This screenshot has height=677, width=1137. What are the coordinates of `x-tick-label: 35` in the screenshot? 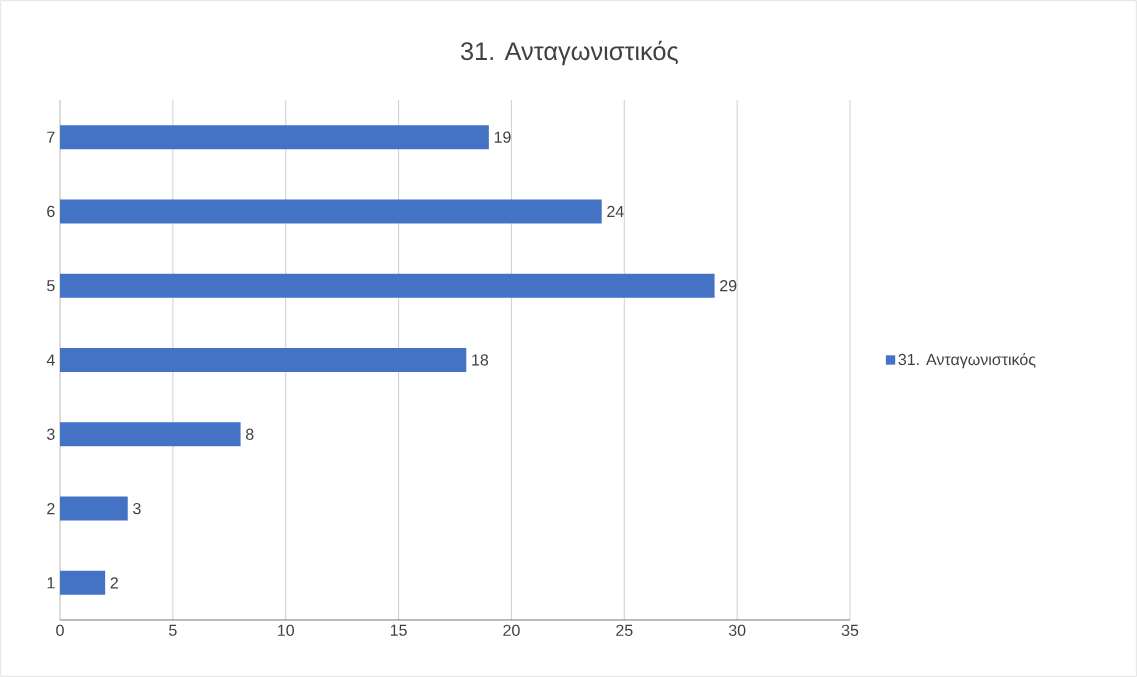 It's located at (850, 630).